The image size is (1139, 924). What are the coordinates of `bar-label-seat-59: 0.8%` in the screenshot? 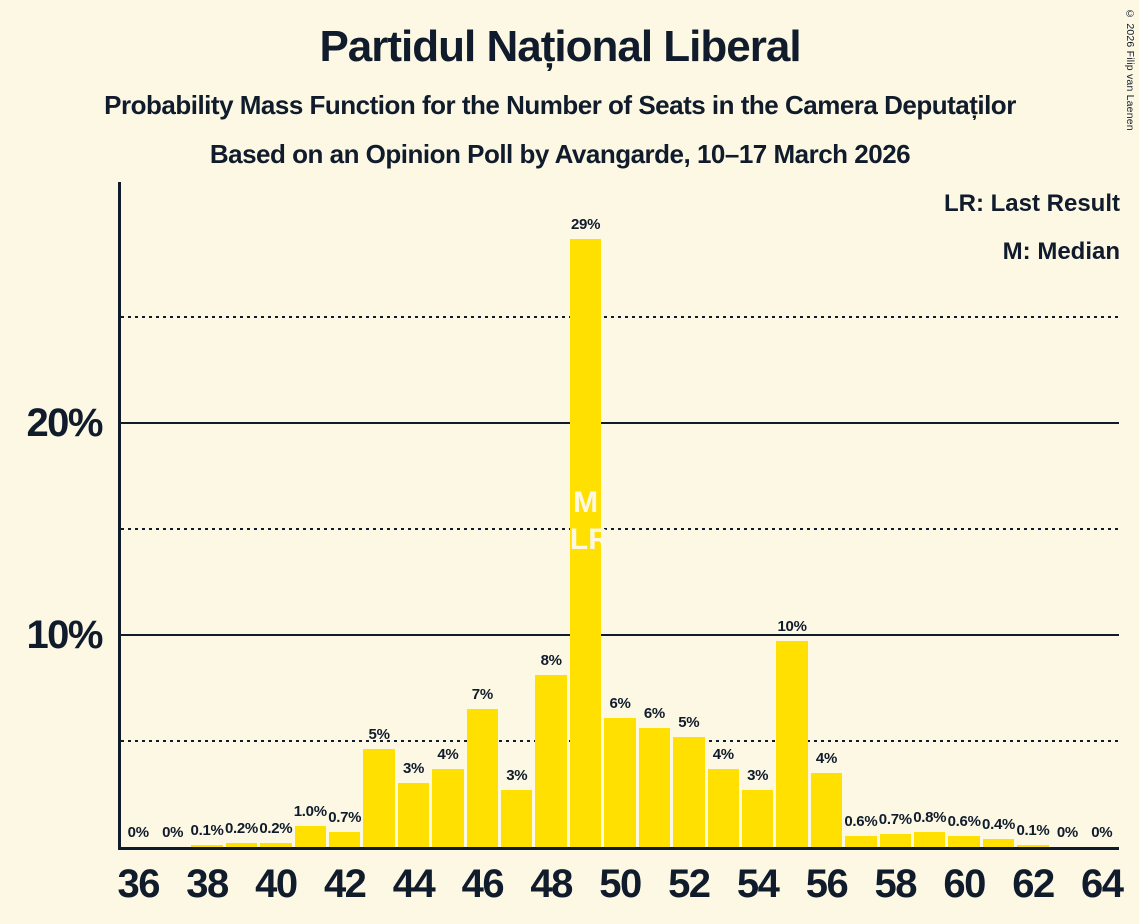 It's located at (930, 817).